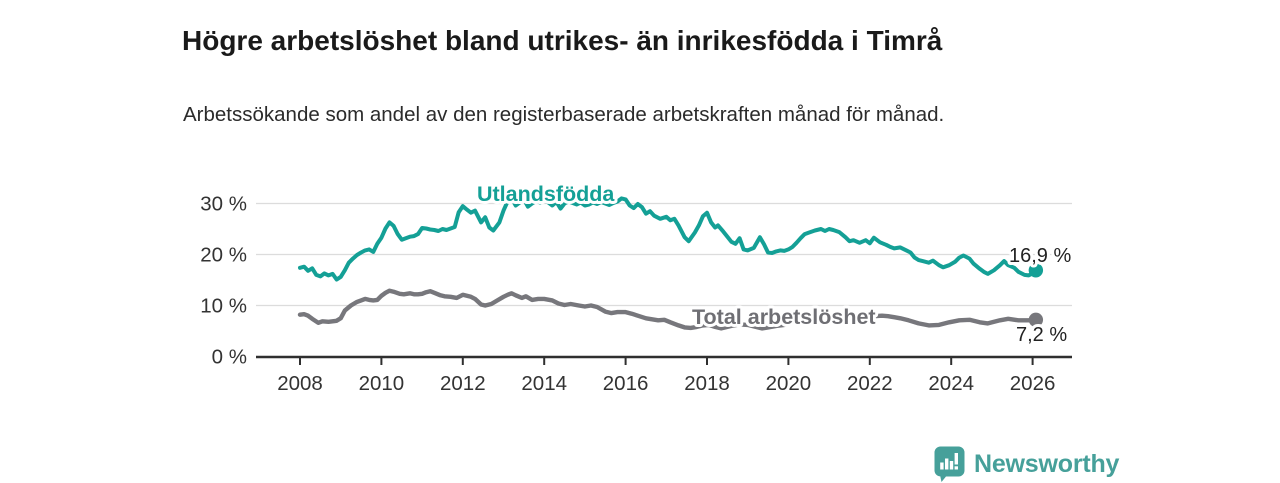  I want to click on x-tick-label-2018: 2018, so click(707, 383).